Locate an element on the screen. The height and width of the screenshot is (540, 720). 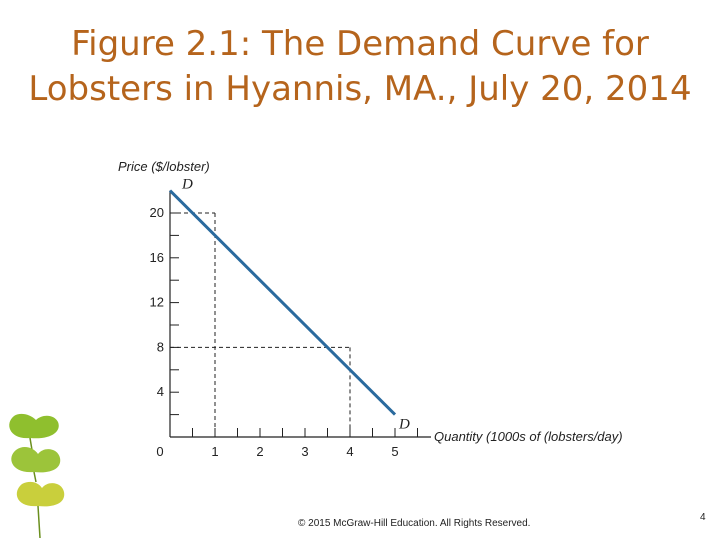
curve-label-end: D is located at coordinates (404, 425).